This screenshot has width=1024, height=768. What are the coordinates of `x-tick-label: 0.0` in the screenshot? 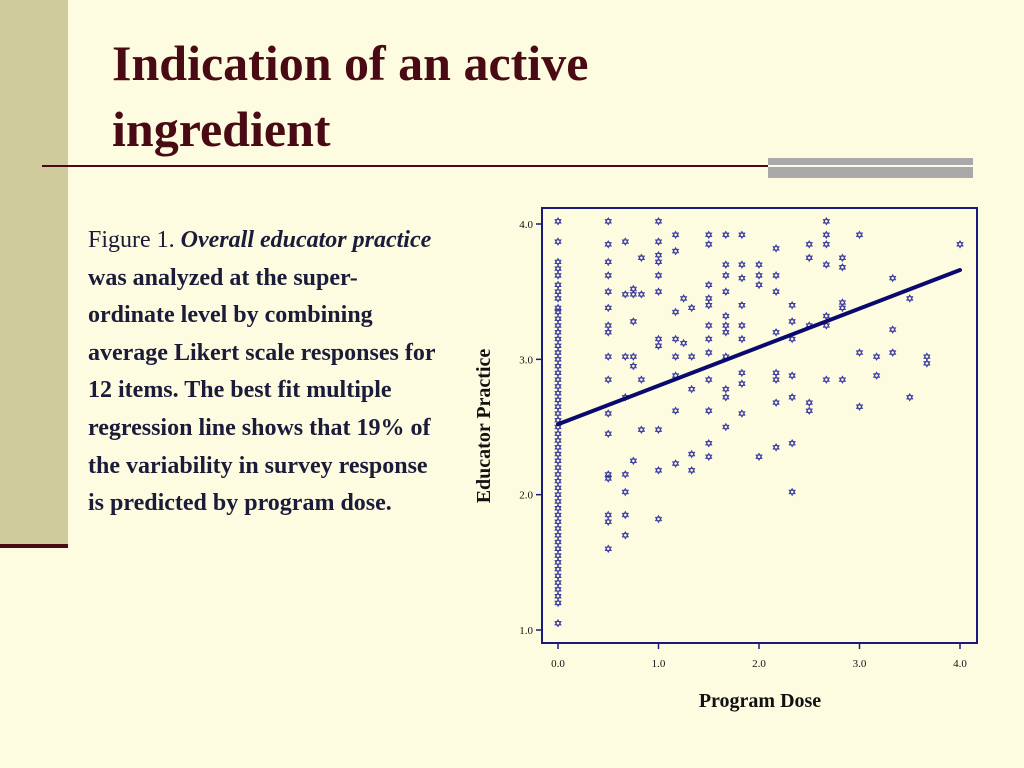 It's located at (558, 664).